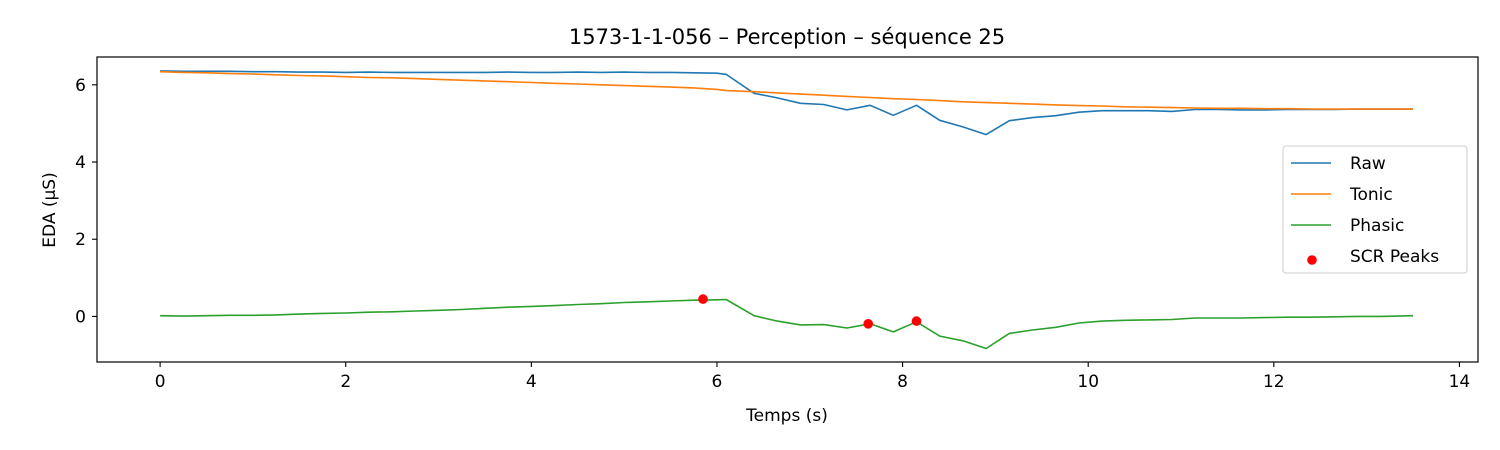  I want to click on legend: Raw Tonic Phasic SCR Peaks, so click(1375, 209).